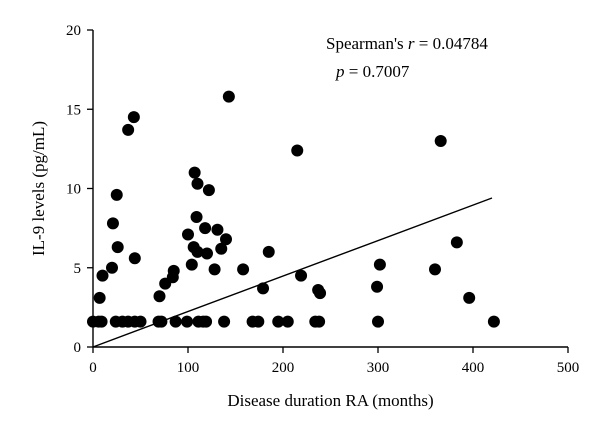  Describe the element at coordinates (452, 43) in the screenshot. I see `r-value: = 0.04784` at that location.